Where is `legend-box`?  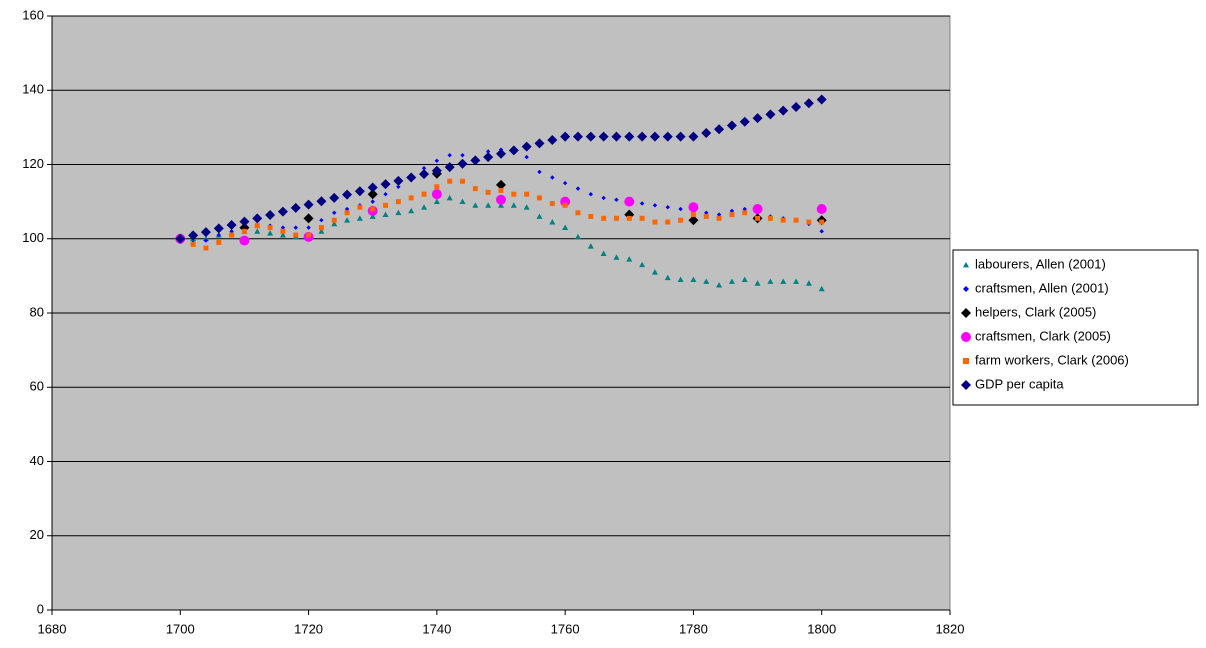
legend-box is located at coordinates (1075, 327).